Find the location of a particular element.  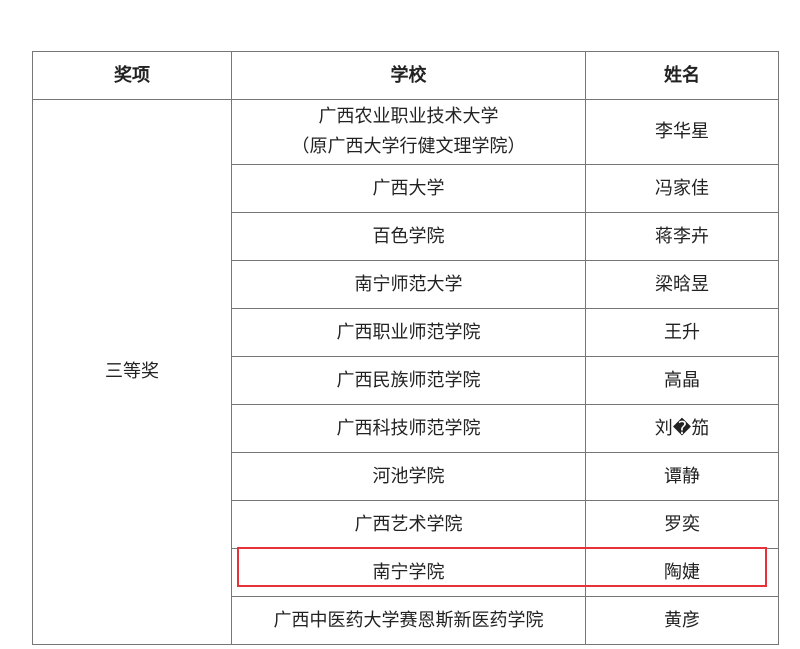

name-cell: 黄彦 is located at coordinates (682, 620).